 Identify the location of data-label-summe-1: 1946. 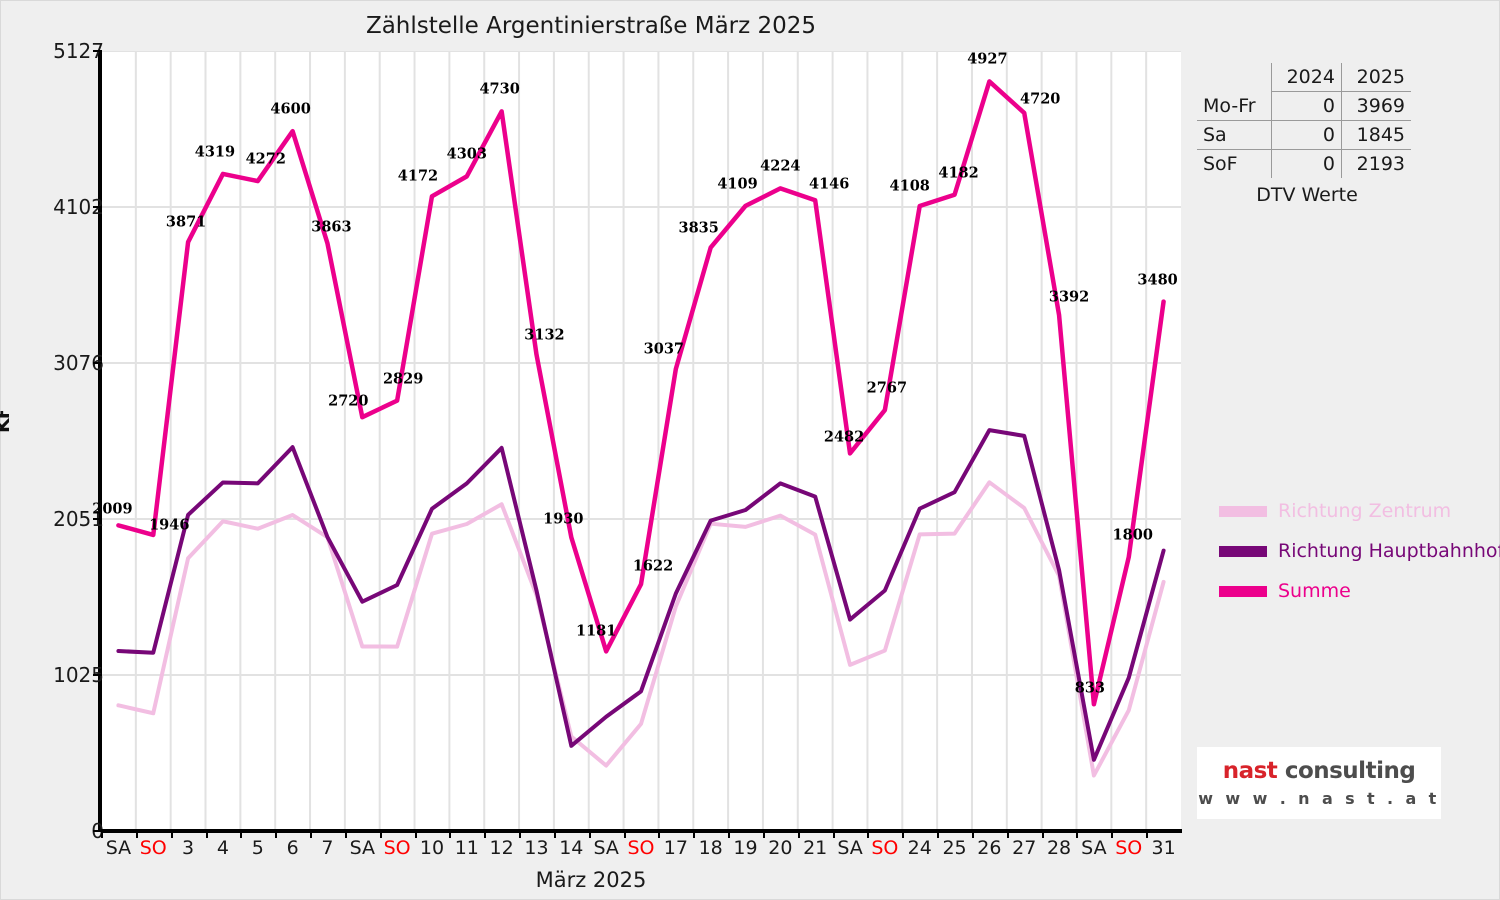
(169, 525).